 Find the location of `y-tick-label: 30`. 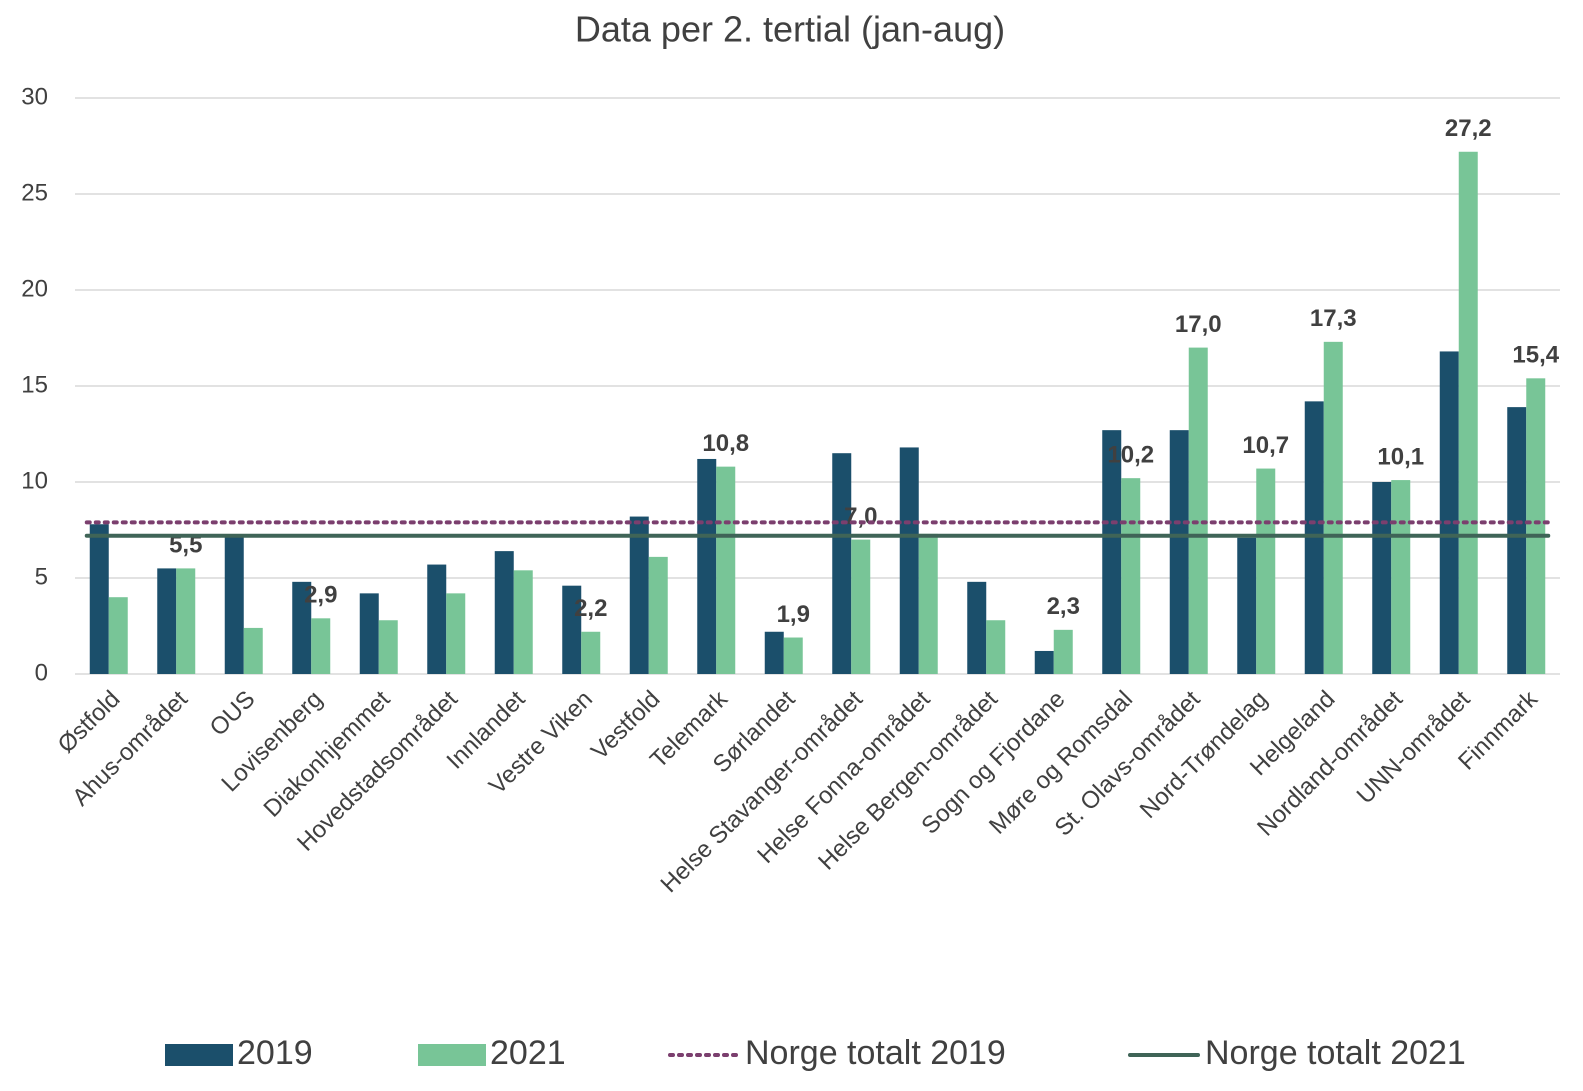

y-tick-label: 30 is located at coordinates (34, 96).